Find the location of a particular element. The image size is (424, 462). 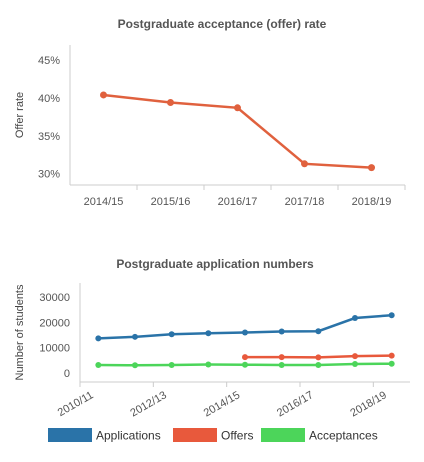

y-axis-label: Offer rate is located at coordinates (20, 115).